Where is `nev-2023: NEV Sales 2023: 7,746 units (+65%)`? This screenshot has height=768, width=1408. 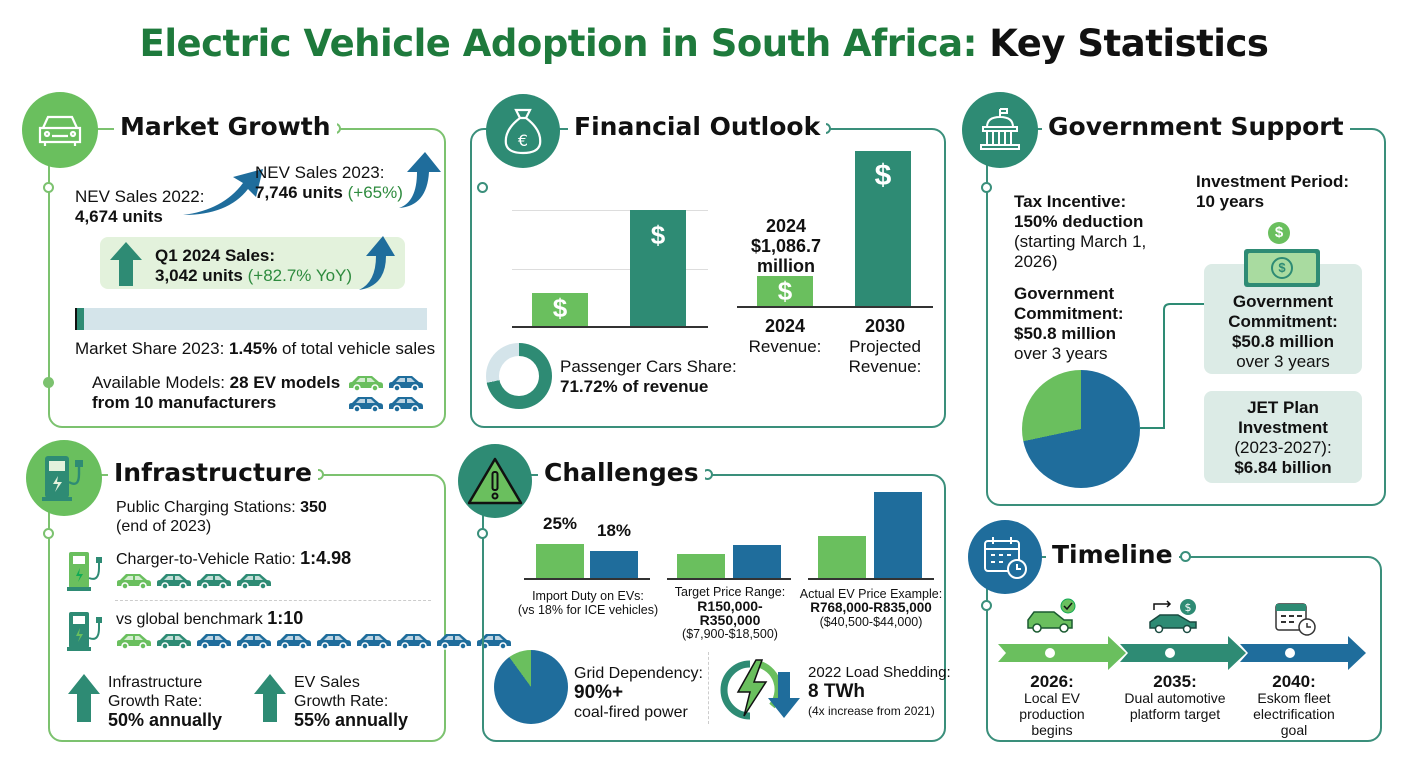
nev-2023: NEV Sales 2023: 7,746 units (+65%) is located at coordinates (329, 182).